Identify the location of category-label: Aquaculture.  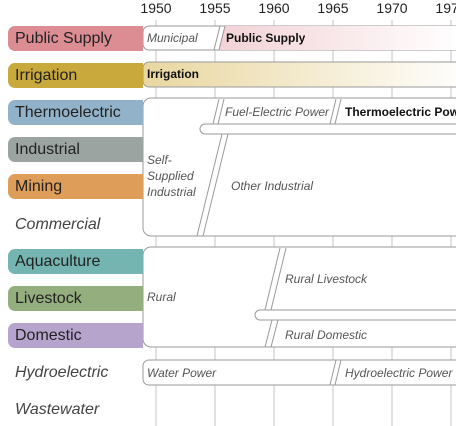
(58, 261).